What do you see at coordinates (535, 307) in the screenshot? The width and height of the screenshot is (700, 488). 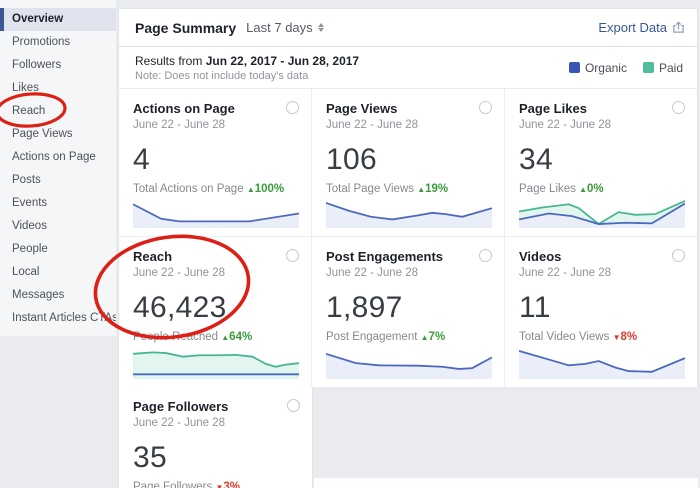 I see `card-value: 11` at bounding box center [535, 307].